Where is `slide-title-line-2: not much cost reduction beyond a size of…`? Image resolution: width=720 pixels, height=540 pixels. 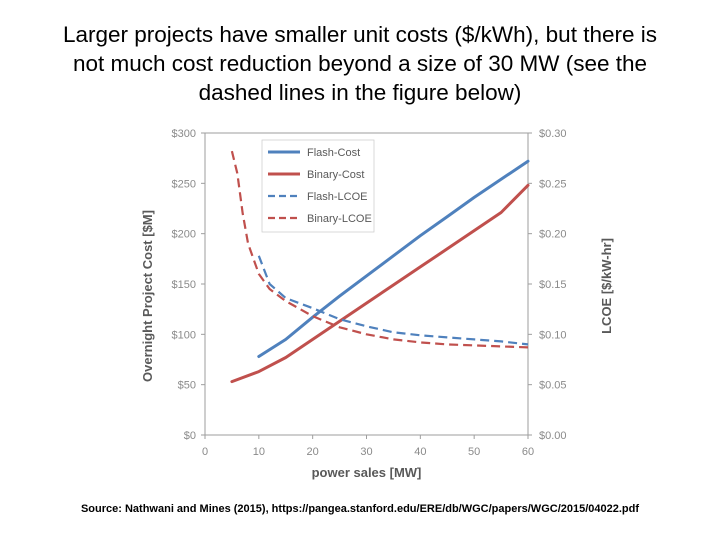
slide-title-line-2: not much cost reduction beyond a size of… is located at coordinates (360, 63).